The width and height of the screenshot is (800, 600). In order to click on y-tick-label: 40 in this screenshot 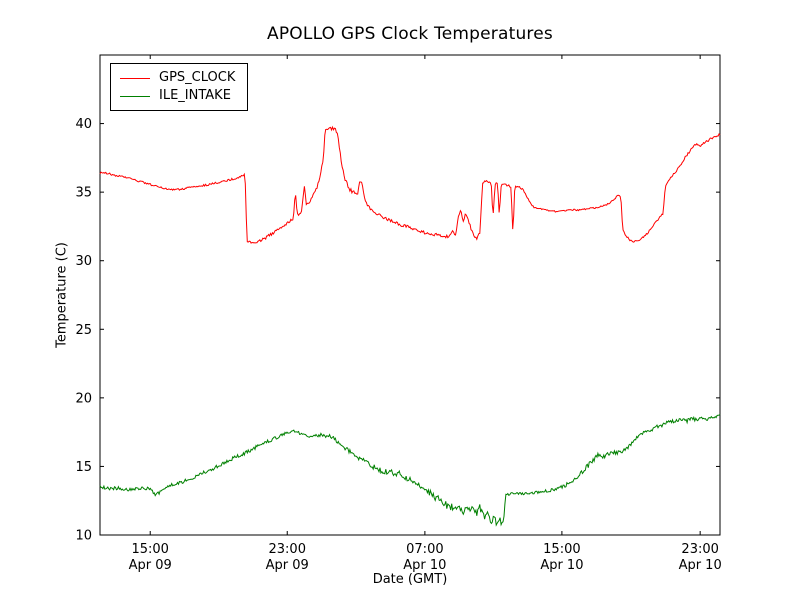, I will do `click(83, 124)`.